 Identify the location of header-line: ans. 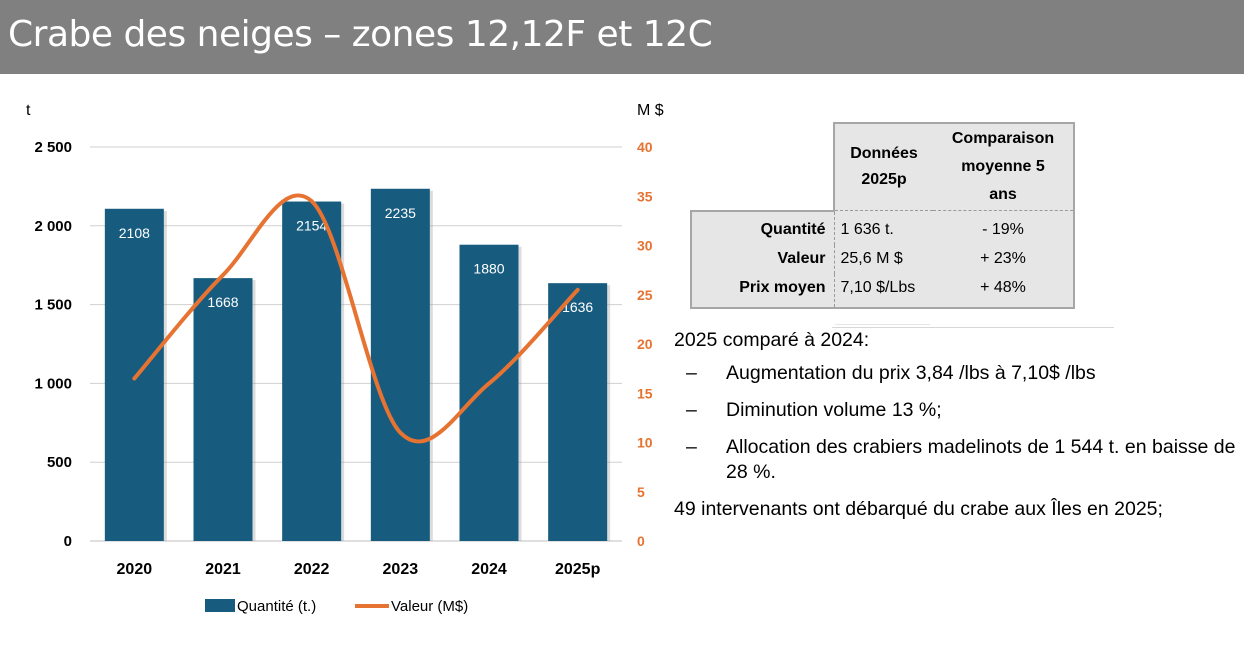
(1003, 194).